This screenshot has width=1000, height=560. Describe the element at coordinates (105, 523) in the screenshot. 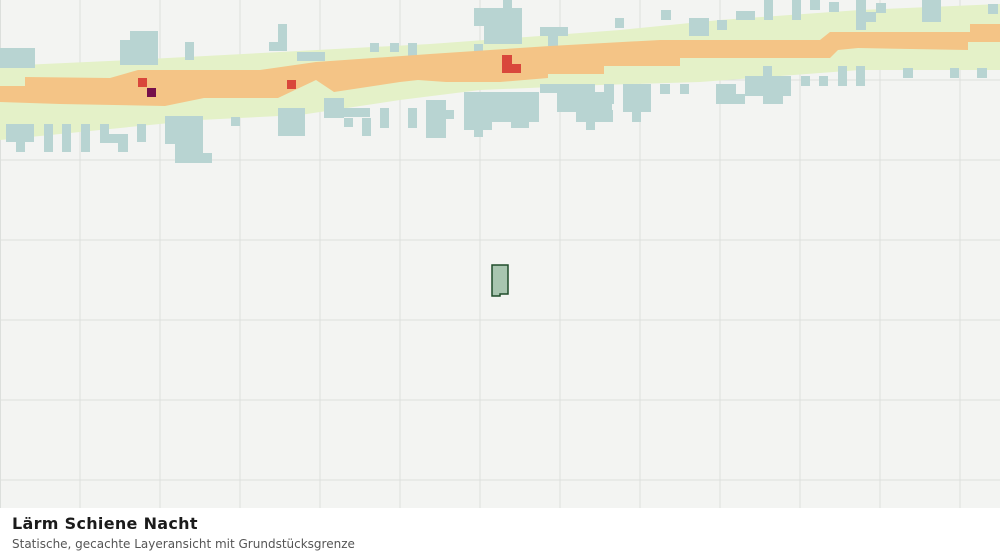

I see `layer-title: Lärm Schiene Nacht` at that location.